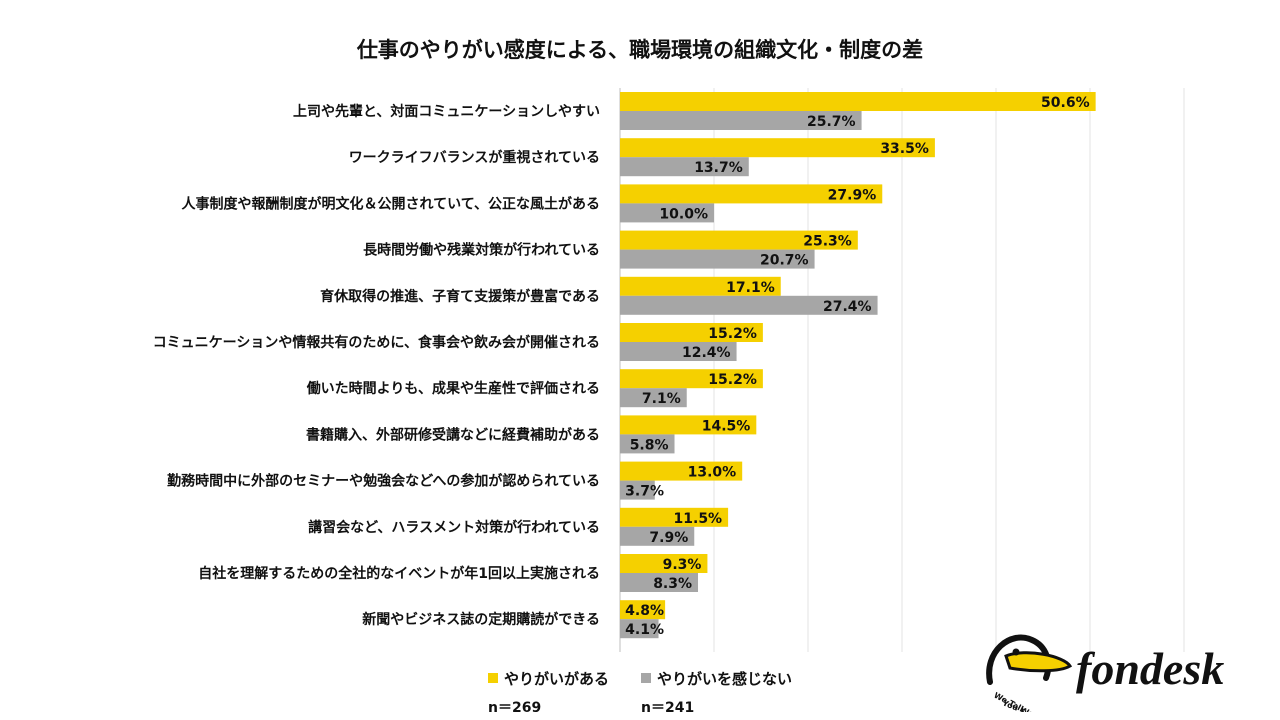  Describe the element at coordinates (784, 261) in the screenshot. I see `data-label-series-2: 20.7%` at that location.